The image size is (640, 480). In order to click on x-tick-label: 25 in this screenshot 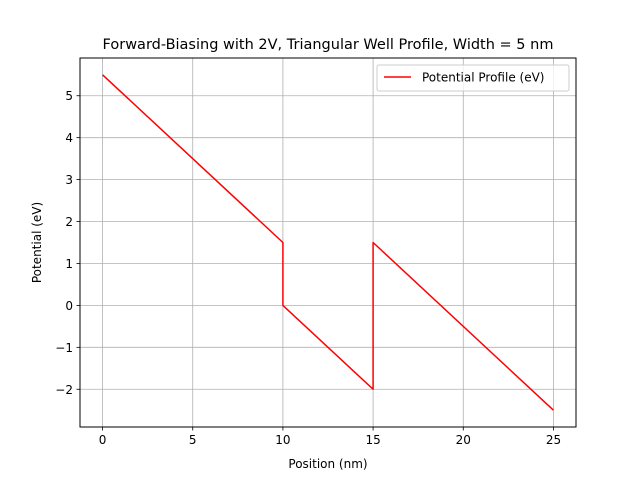, I will do `click(553, 440)`.